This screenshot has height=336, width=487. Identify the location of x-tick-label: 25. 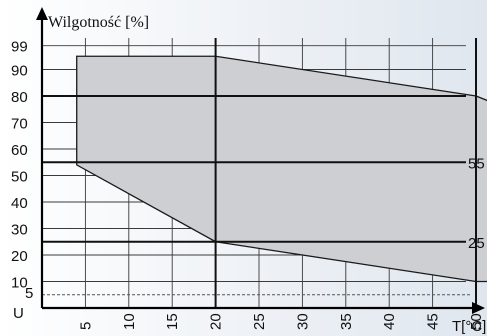
(259, 321).